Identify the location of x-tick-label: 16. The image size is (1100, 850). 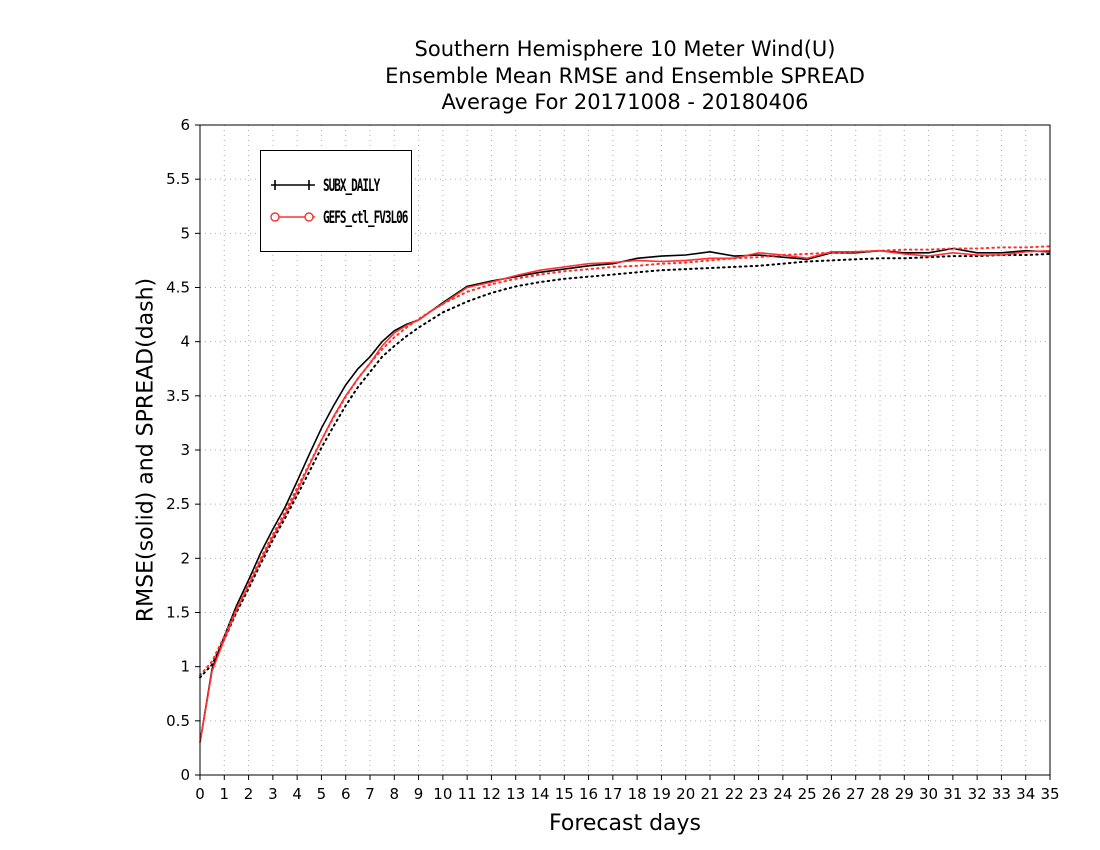
(588, 794).